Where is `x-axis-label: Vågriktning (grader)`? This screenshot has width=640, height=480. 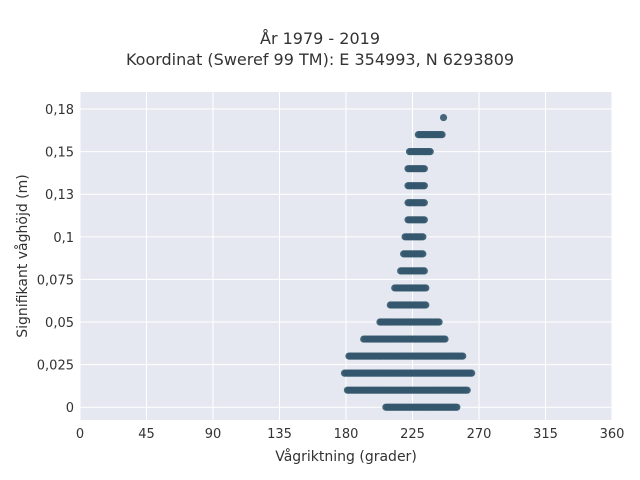
x-axis-label: Vågriktning (grader) is located at coordinates (346, 456).